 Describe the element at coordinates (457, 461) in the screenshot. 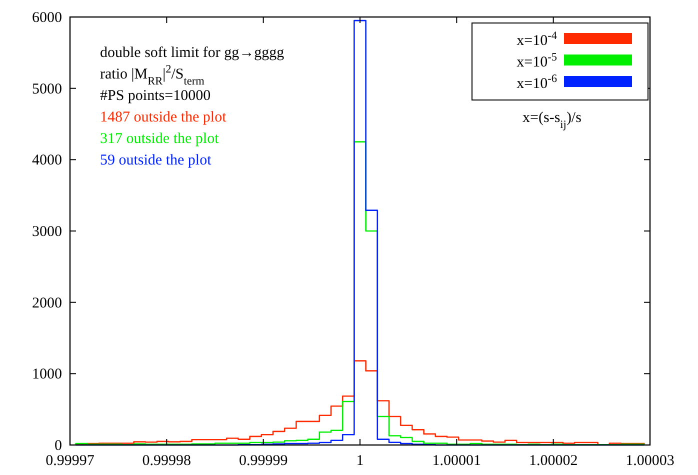

I see `x-tick-label: 1.00001` at that location.